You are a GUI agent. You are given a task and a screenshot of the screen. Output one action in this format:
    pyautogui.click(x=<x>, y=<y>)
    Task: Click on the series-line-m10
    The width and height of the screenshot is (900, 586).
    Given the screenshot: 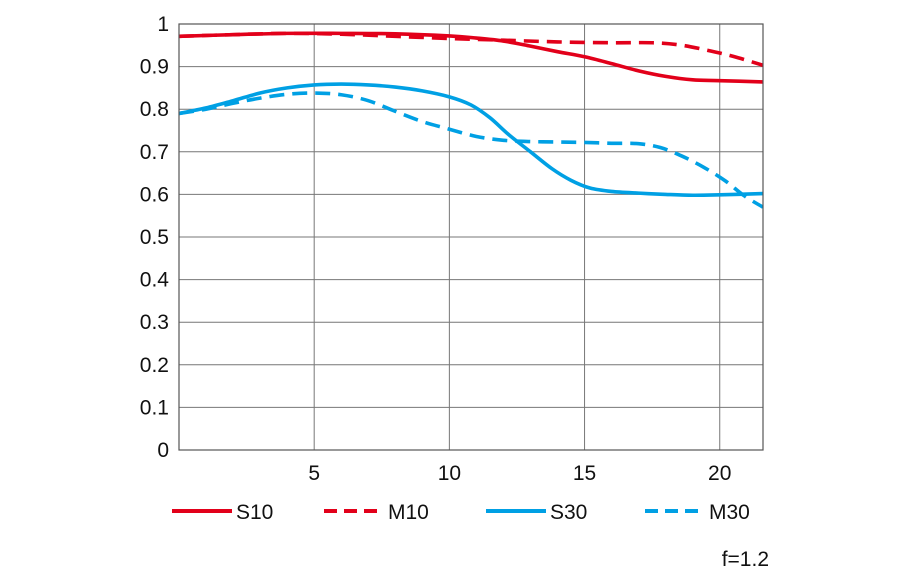 What is the action you would take?
    pyautogui.click(x=471, y=49)
    